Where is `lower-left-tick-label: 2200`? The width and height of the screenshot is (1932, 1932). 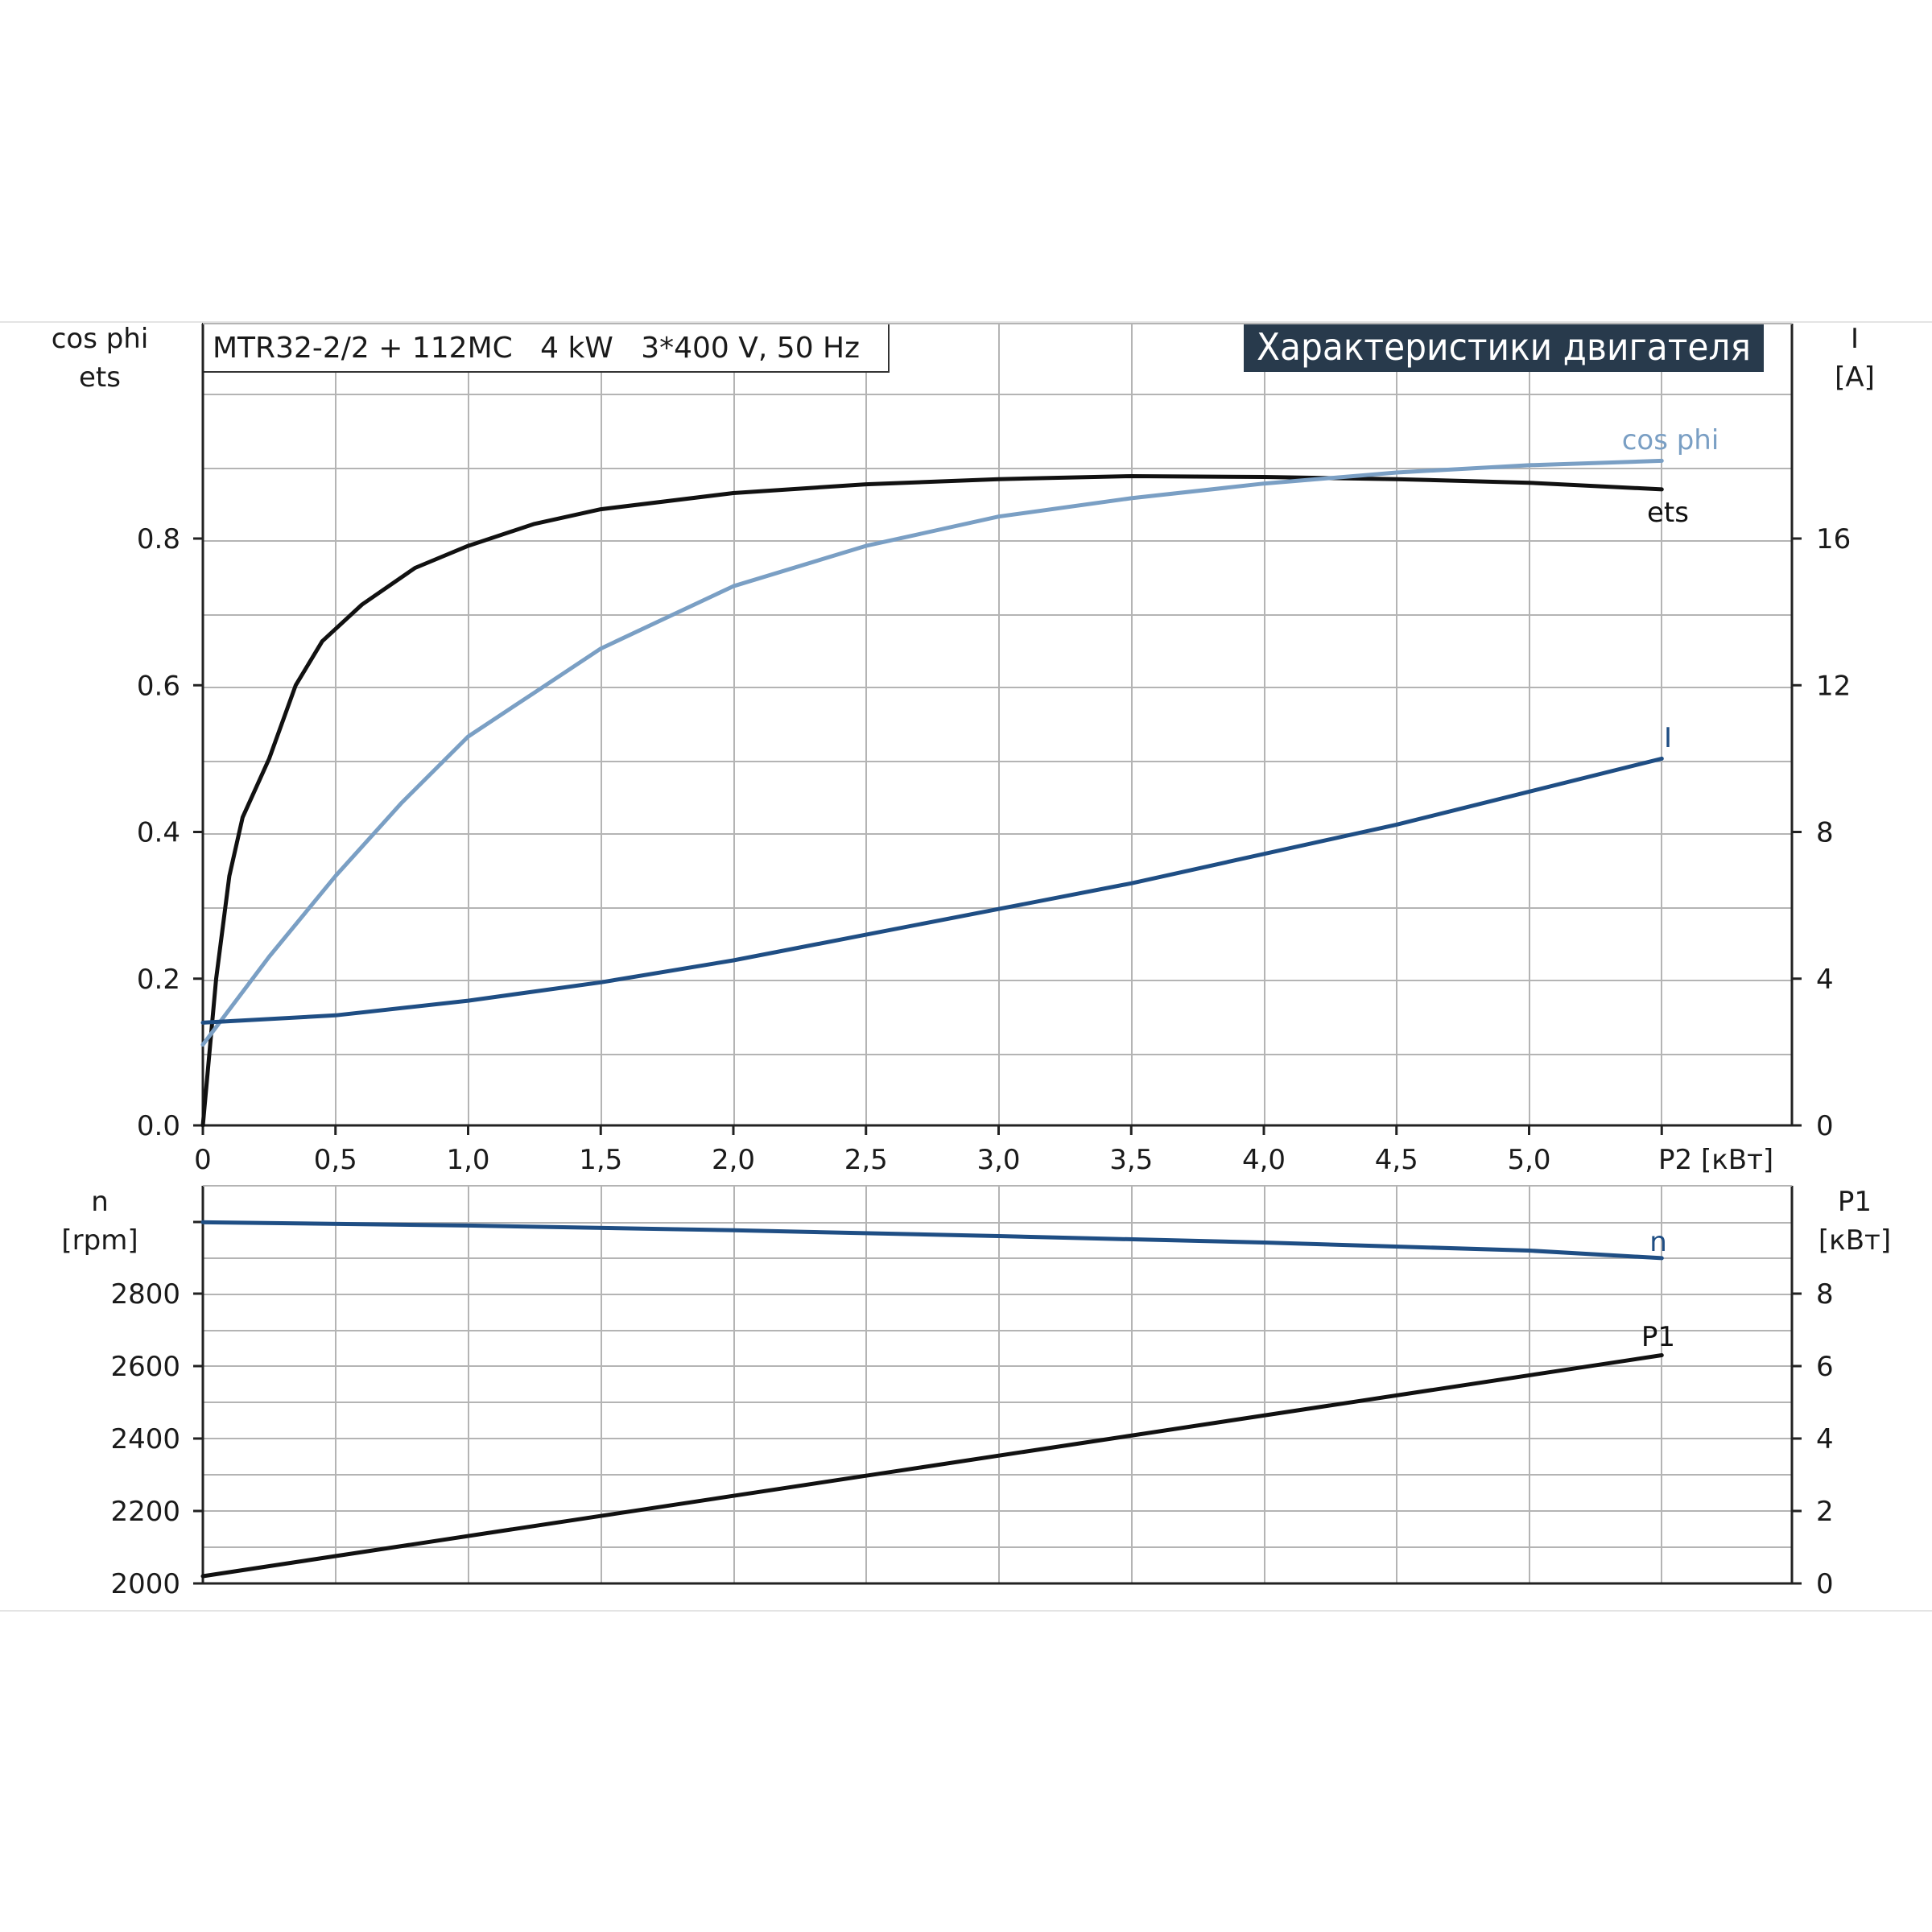
lower-left-tick-label: 2200 is located at coordinates (145, 1512).